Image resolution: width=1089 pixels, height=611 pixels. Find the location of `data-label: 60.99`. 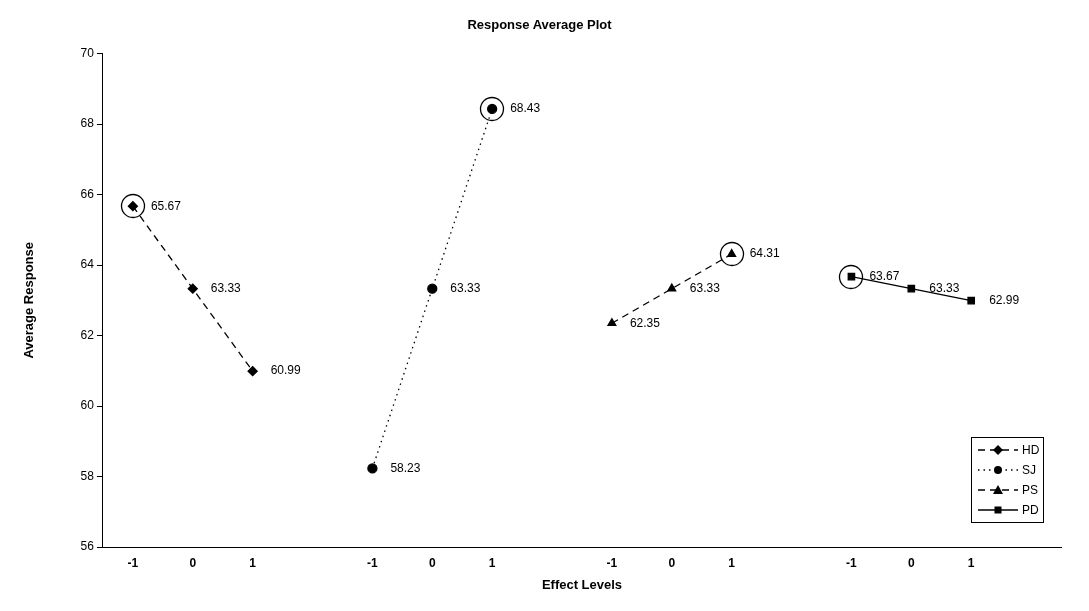

data-label: 60.99 is located at coordinates (285, 370).